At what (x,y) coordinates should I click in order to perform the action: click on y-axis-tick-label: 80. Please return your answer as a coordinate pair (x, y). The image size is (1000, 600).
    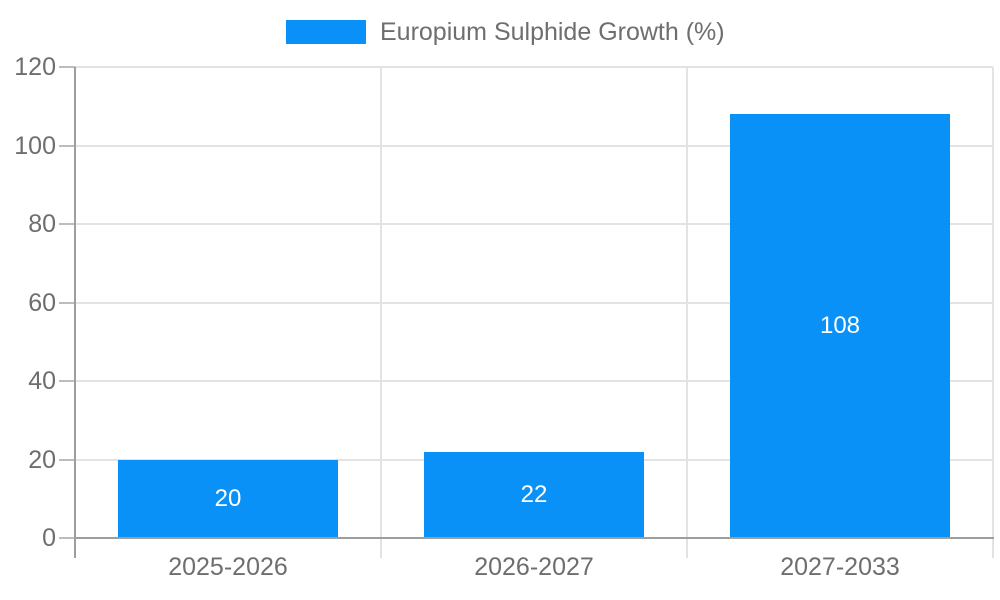
    Looking at the image, I should click on (42, 224).